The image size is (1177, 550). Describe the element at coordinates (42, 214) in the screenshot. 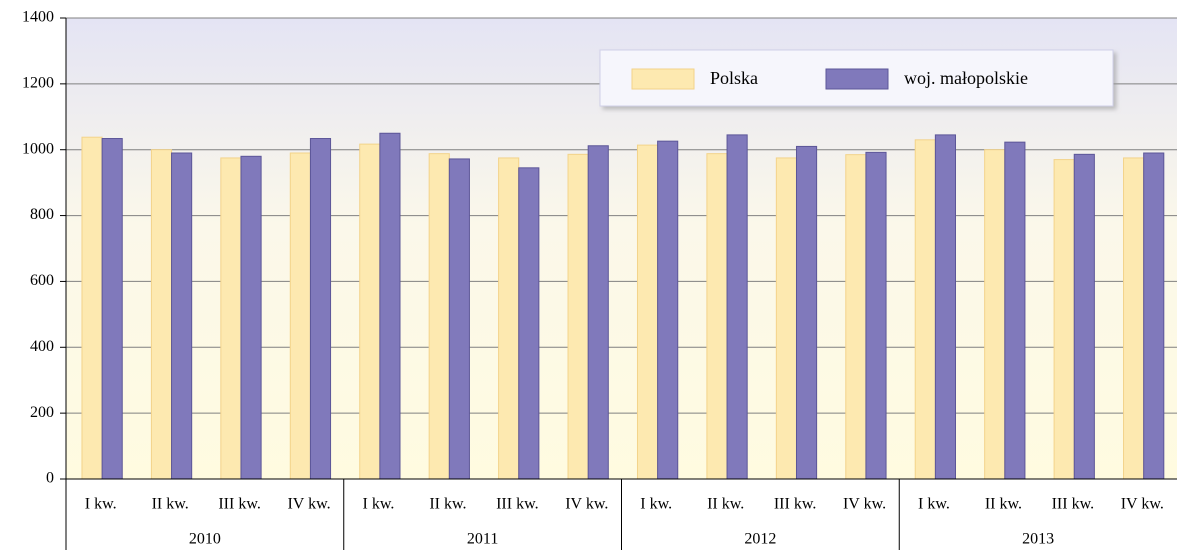

I see `y-tick-label: 800` at that location.